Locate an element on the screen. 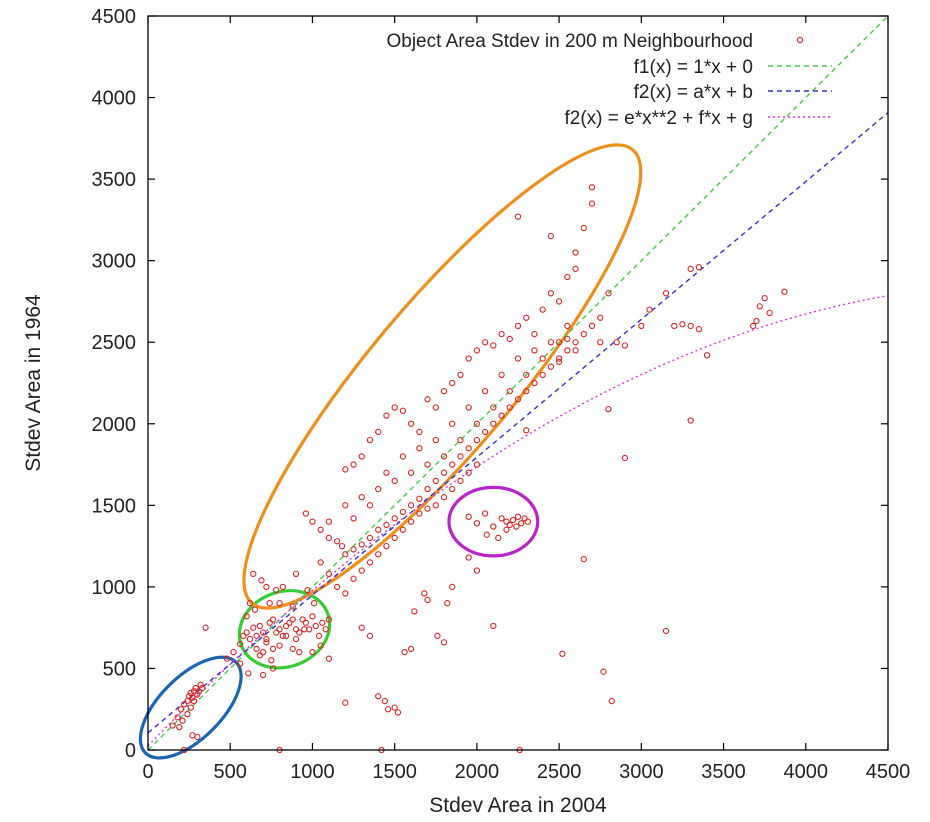  y-tick-label-1000: 1000 is located at coordinates (114, 588).